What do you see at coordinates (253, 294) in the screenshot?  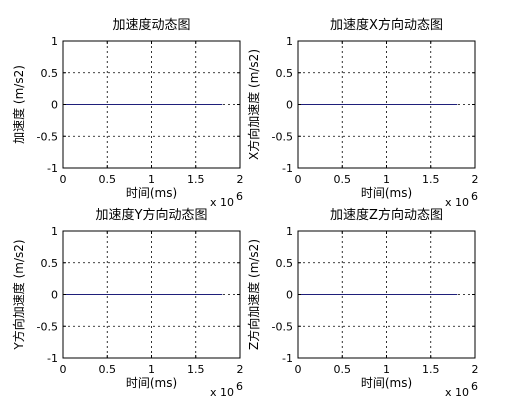 I see `y-axis-label: Z方向加速度 (m/s2)` at bounding box center [253, 294].